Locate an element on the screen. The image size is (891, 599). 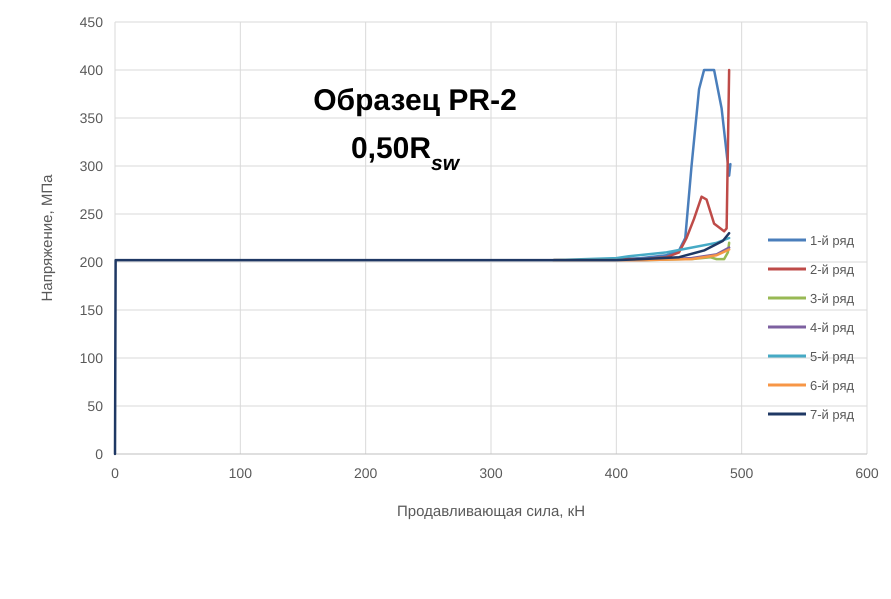
legend-label: 3-й ряд is located at coordinates (832, 298).